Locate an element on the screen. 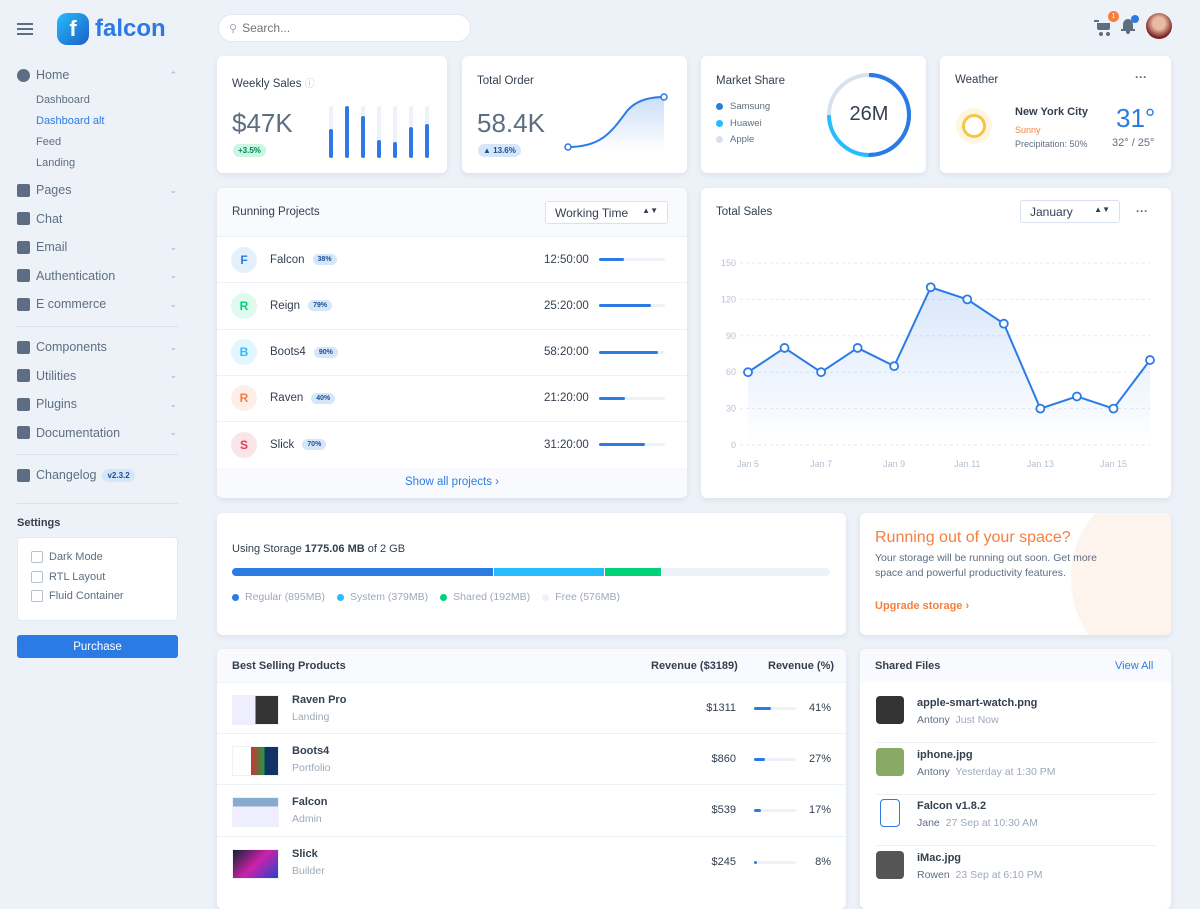 The image size is (1200, 909). total-order-card: Total Order 58.4K ▲ 13.6% is located at coordinates (574, 114).